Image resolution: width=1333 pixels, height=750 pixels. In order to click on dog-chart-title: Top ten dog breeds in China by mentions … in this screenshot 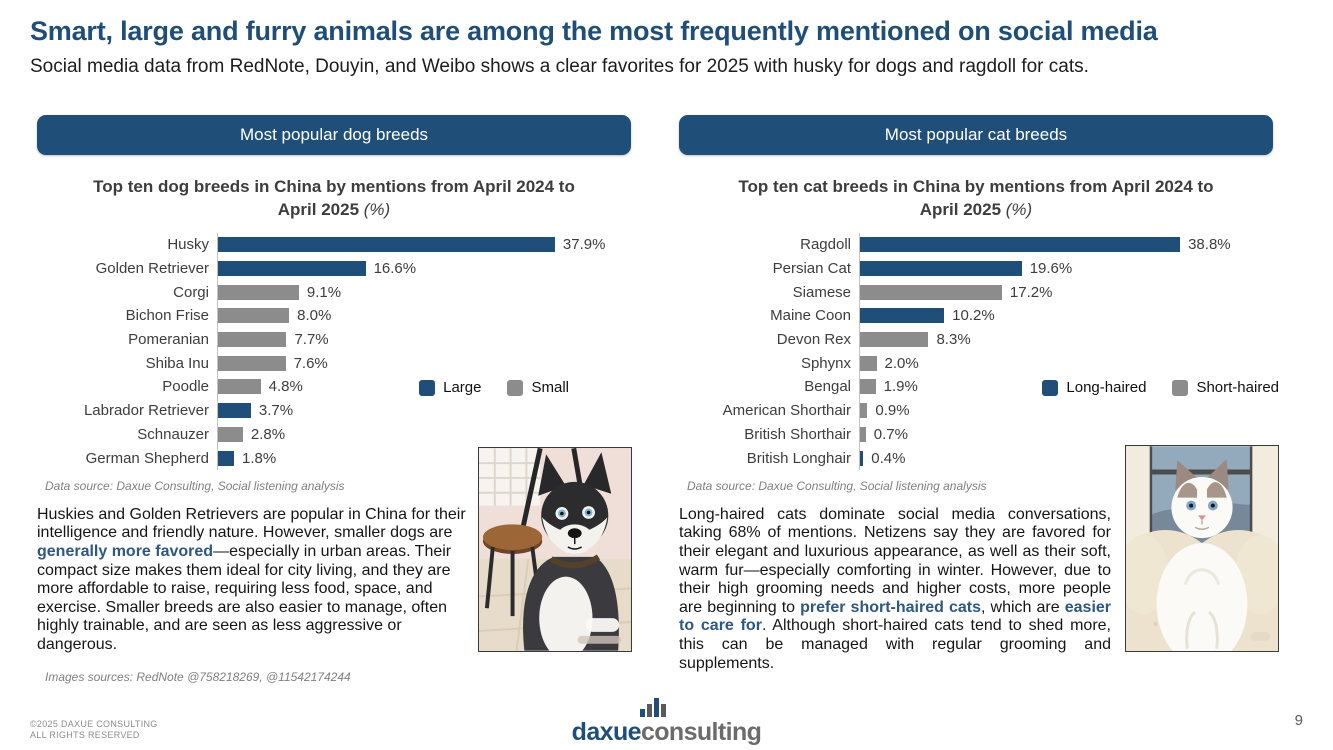, I will do `click(334, 198)`.